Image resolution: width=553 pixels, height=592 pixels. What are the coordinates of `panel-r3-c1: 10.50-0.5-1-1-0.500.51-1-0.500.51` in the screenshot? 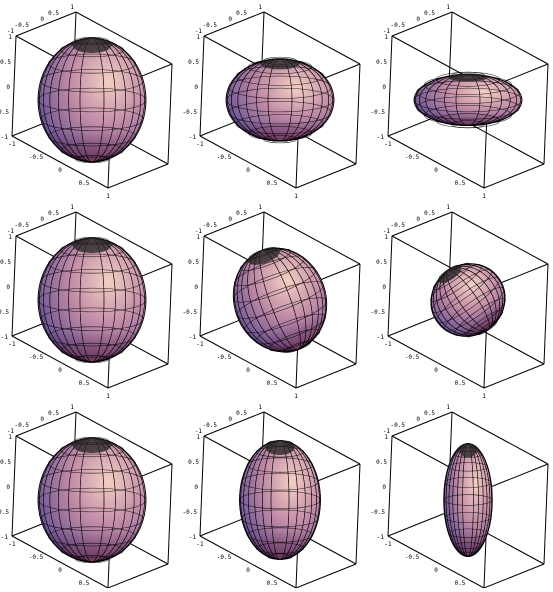 It's located at (86, 496).